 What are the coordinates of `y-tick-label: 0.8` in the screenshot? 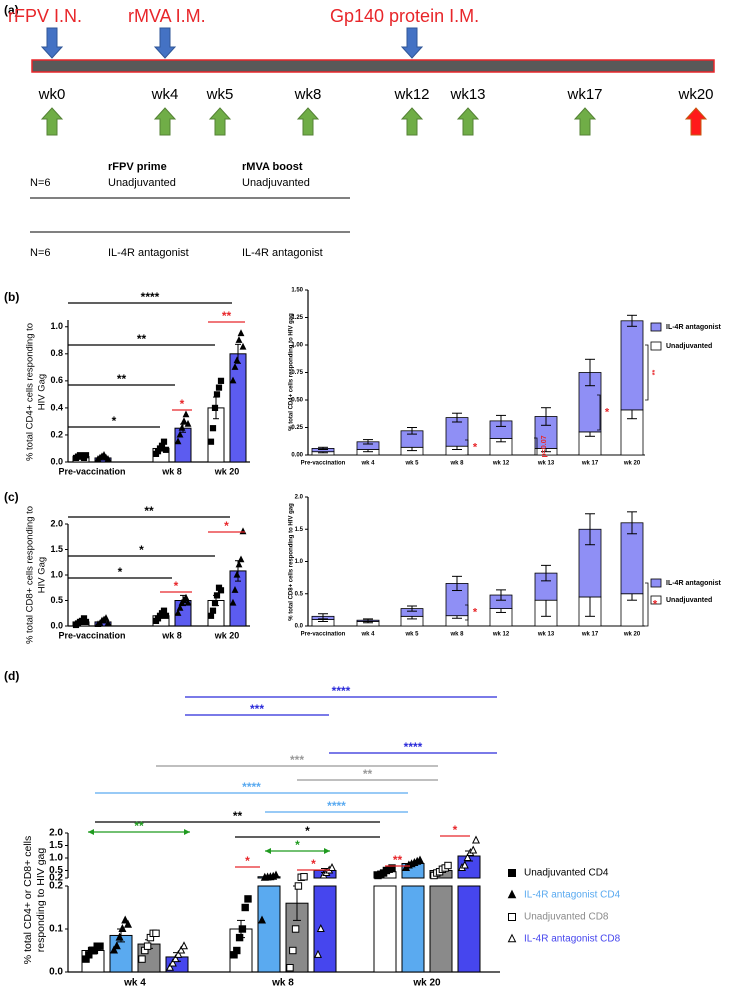 It's located at (56, 353).